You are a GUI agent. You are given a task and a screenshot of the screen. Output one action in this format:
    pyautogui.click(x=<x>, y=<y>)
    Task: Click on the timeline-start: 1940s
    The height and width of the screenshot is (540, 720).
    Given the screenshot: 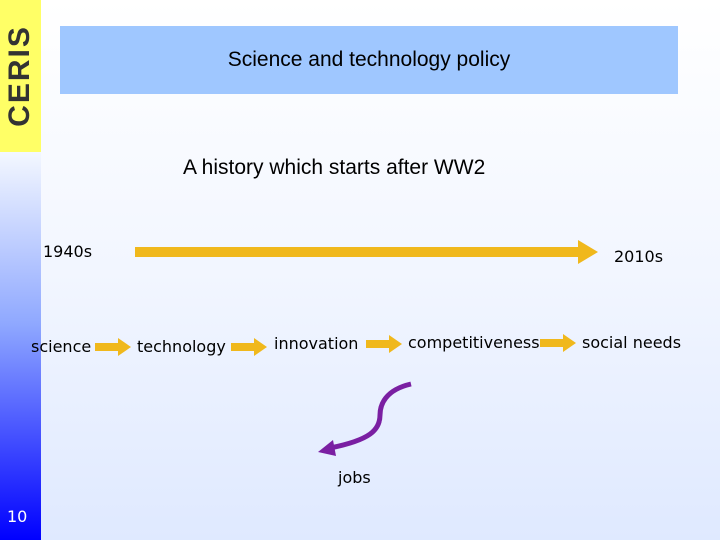 What is the action you would take?
    pyautogui.click(x=68, y=251)
    